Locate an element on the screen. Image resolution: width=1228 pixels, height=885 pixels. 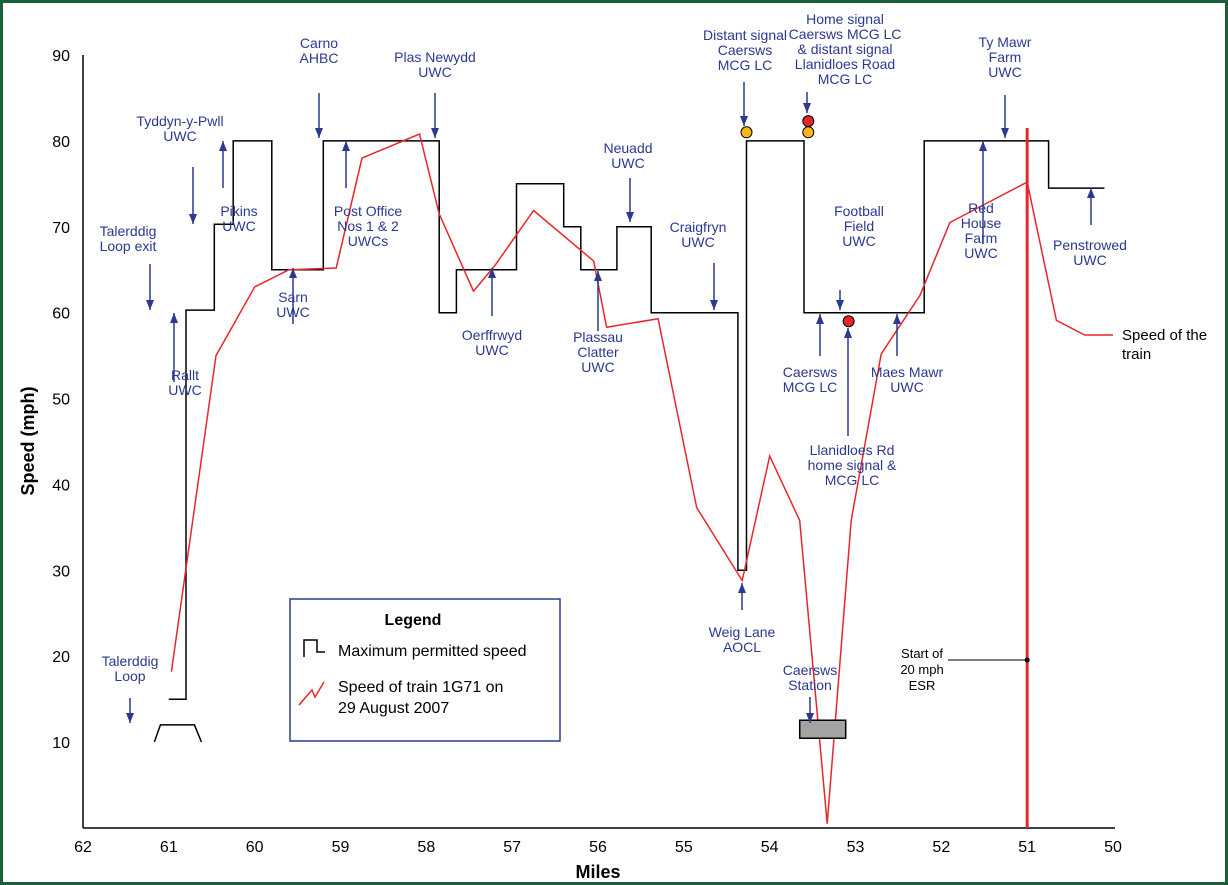
annotation-carno: Carno AHBC is located at coordinates (319, 50).